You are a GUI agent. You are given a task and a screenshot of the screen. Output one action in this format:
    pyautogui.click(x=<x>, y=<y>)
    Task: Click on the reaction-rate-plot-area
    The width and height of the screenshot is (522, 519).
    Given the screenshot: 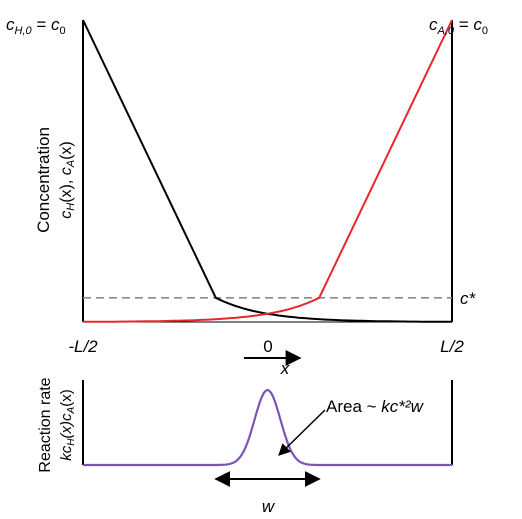 What is the action you would take?
    pyautogui.click(x=267, y=433)
    